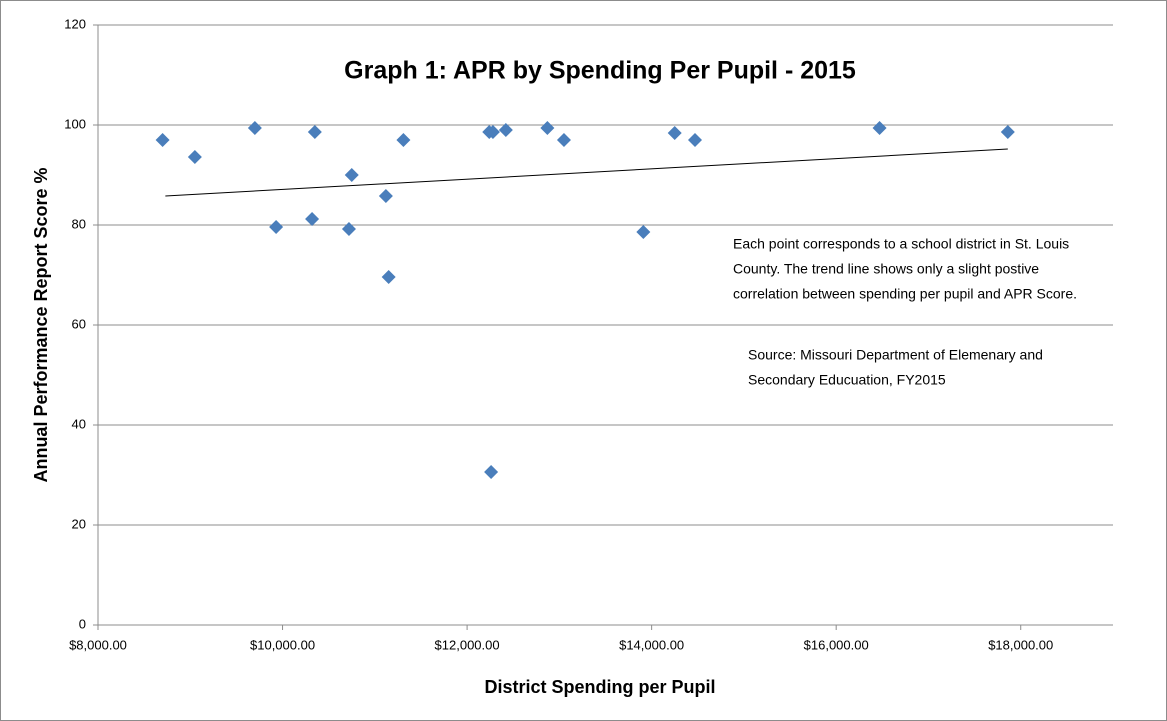 The width and height of the screenshot is (1167, 721). Describe the element at coordinates (836, 644) in the screenshot. I see `x-tick-label: $16,000.00` at that location.